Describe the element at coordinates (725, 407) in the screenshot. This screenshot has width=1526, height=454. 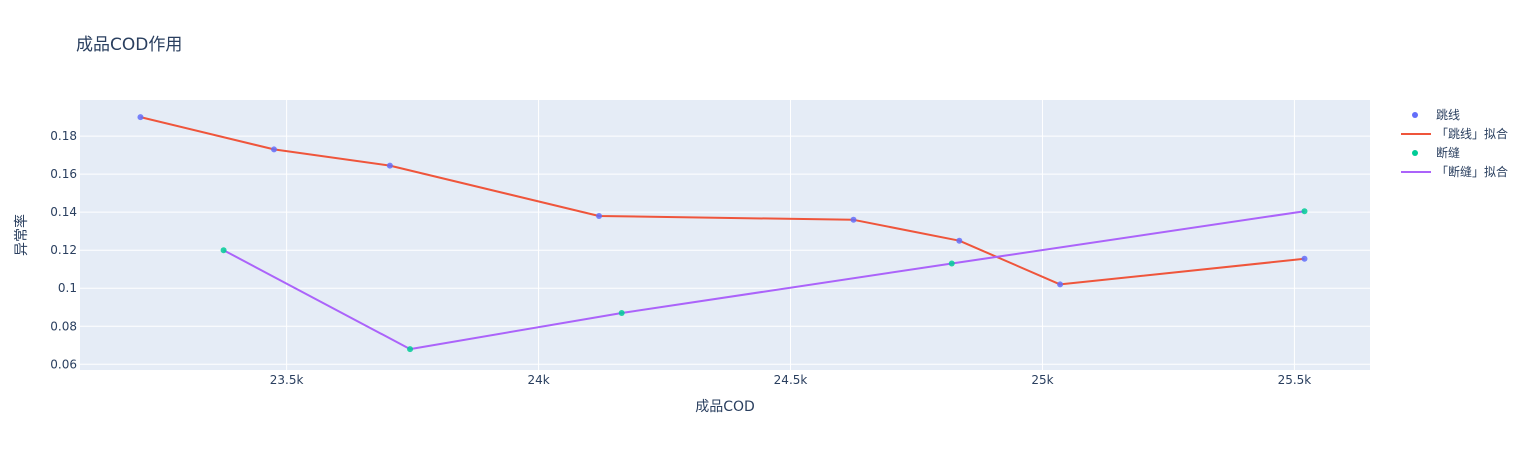
I see `x-axis-title: 成品COD` at that location.